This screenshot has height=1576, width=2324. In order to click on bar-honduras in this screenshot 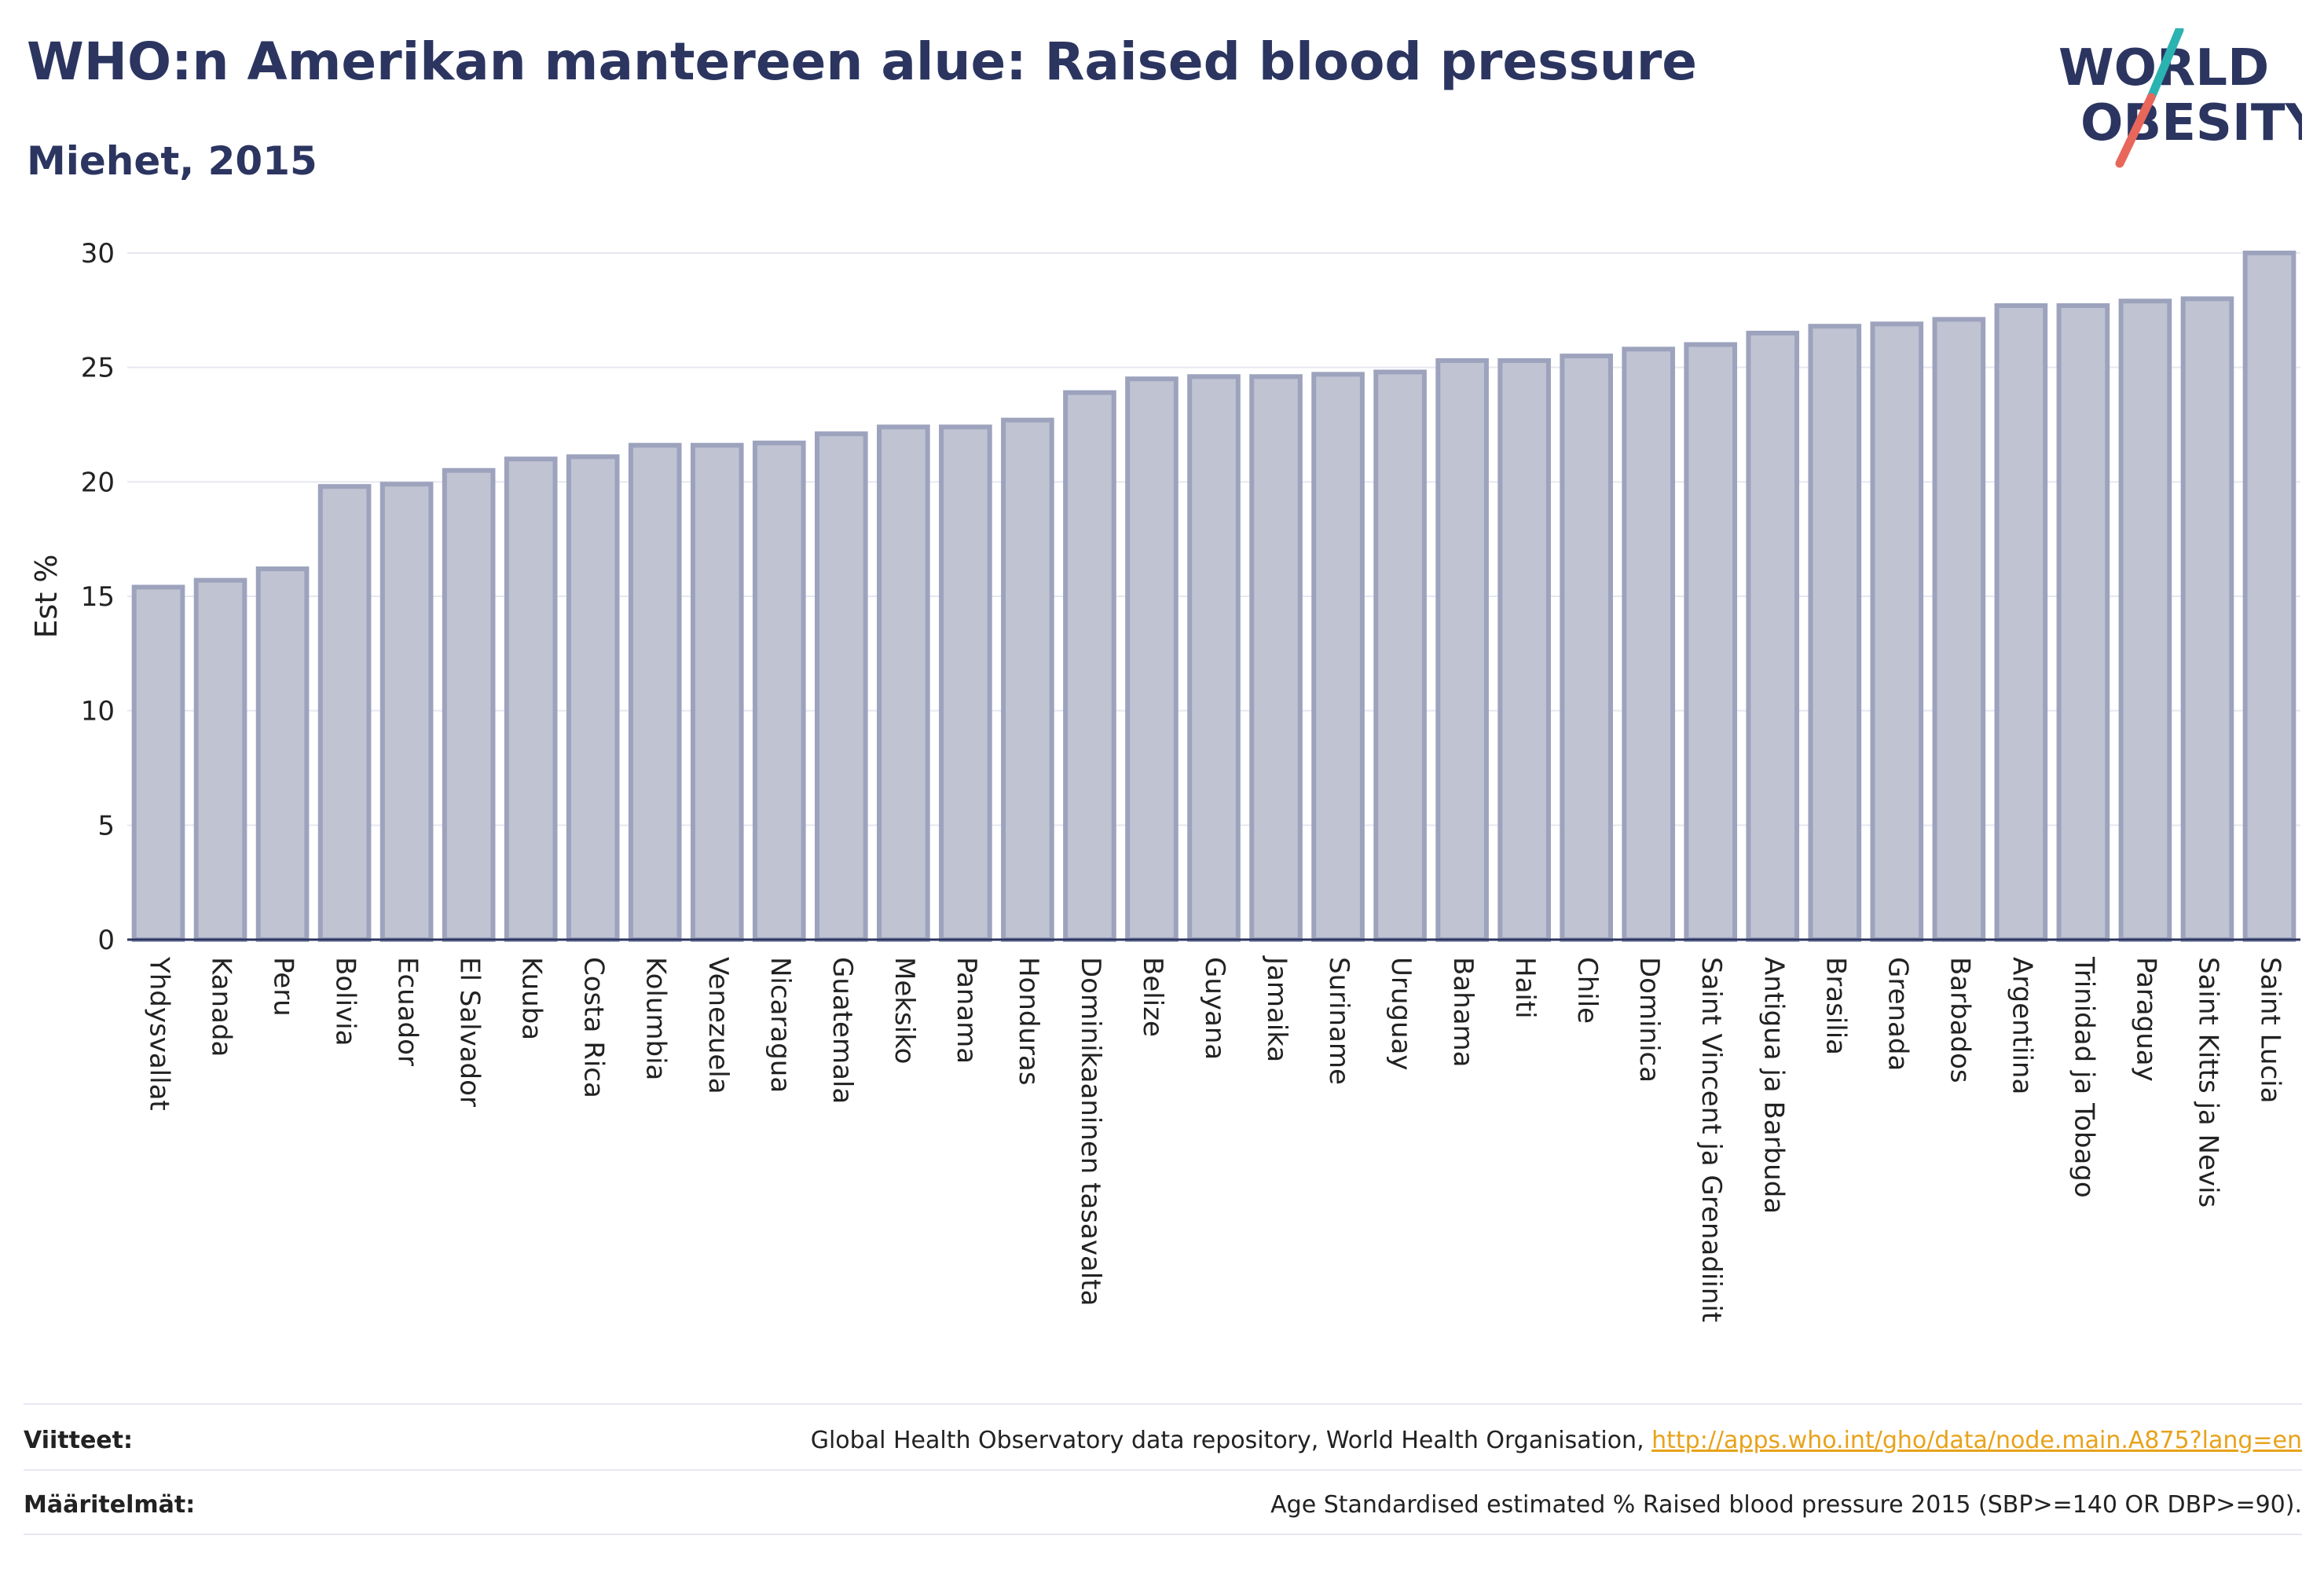, I will do `click(1027, 679)`.